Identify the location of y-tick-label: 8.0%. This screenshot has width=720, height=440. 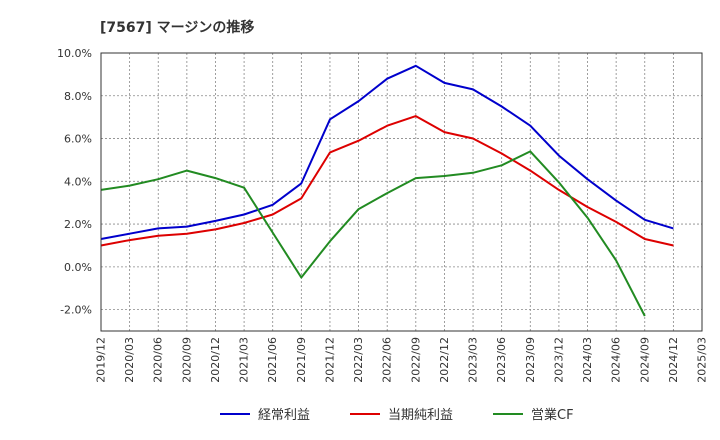
(78, 96).